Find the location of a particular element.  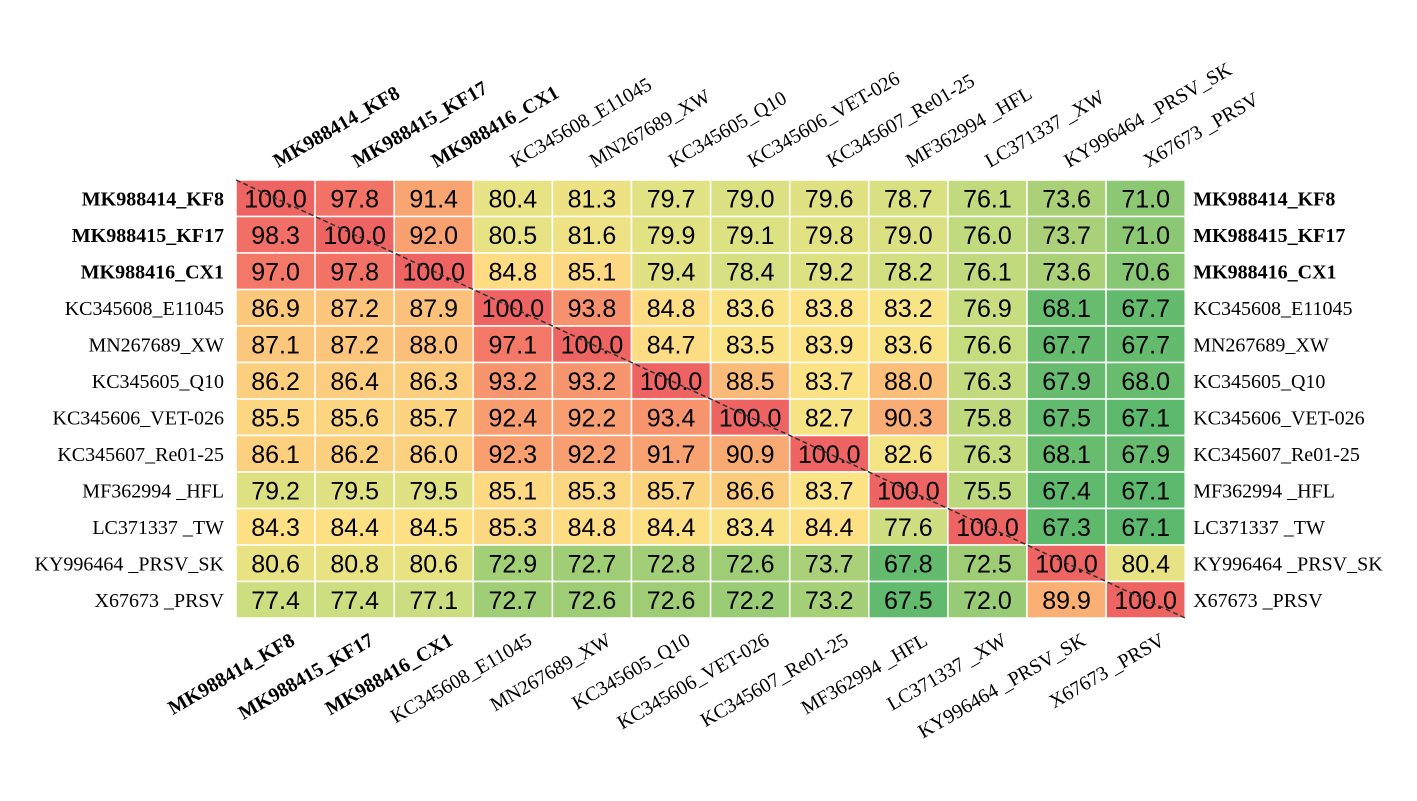

cell-value-11-1: 77.4 is located at coordinates (354, 601).